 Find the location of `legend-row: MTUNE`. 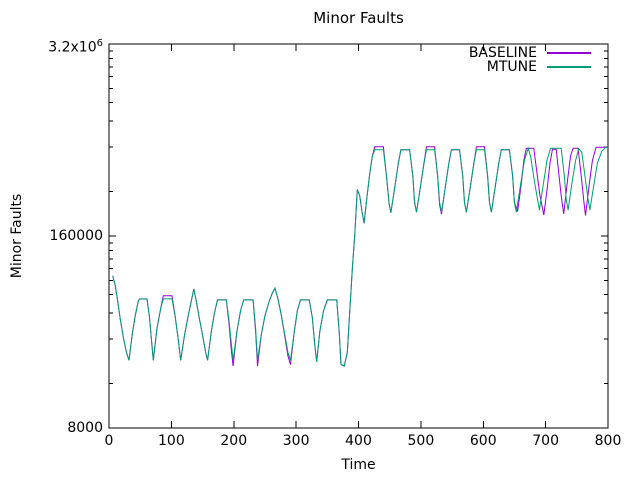

legend-row: MTUNE is located at coordinates (530, 67).